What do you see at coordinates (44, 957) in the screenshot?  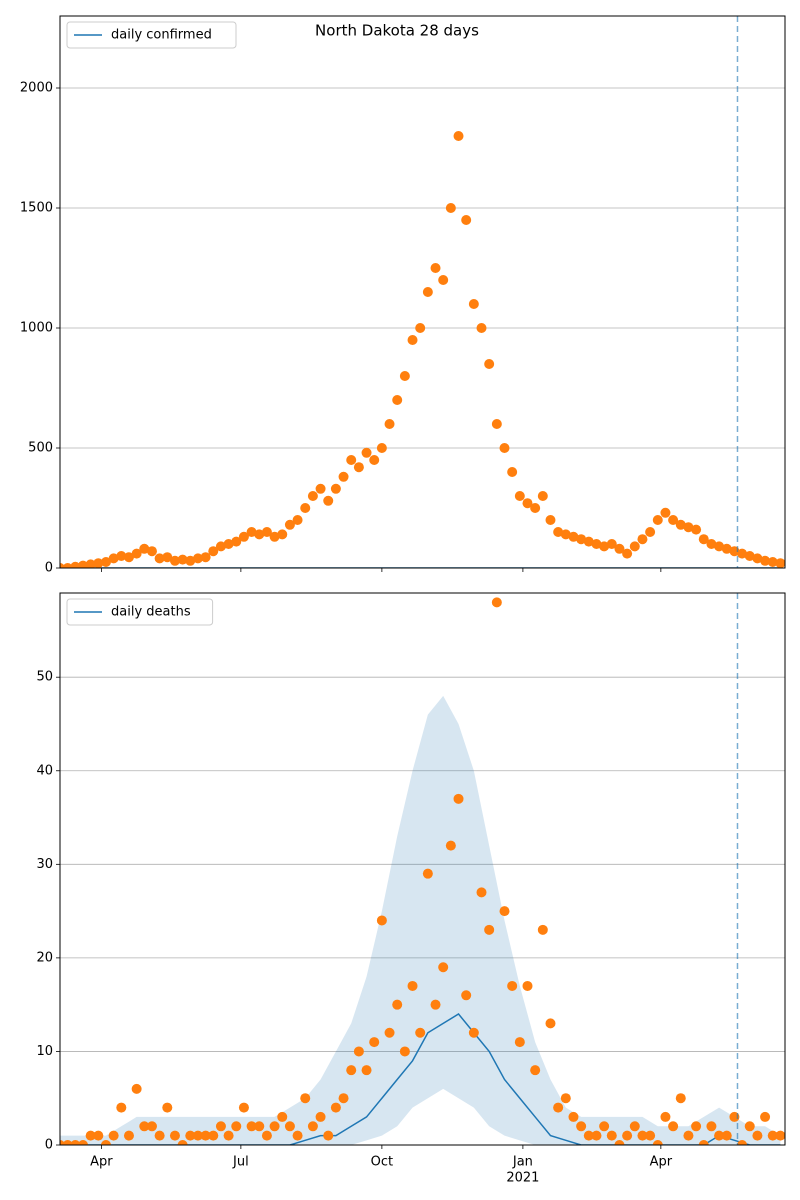 I see `y-tick-label: 20` at bounding box center [44, 957].